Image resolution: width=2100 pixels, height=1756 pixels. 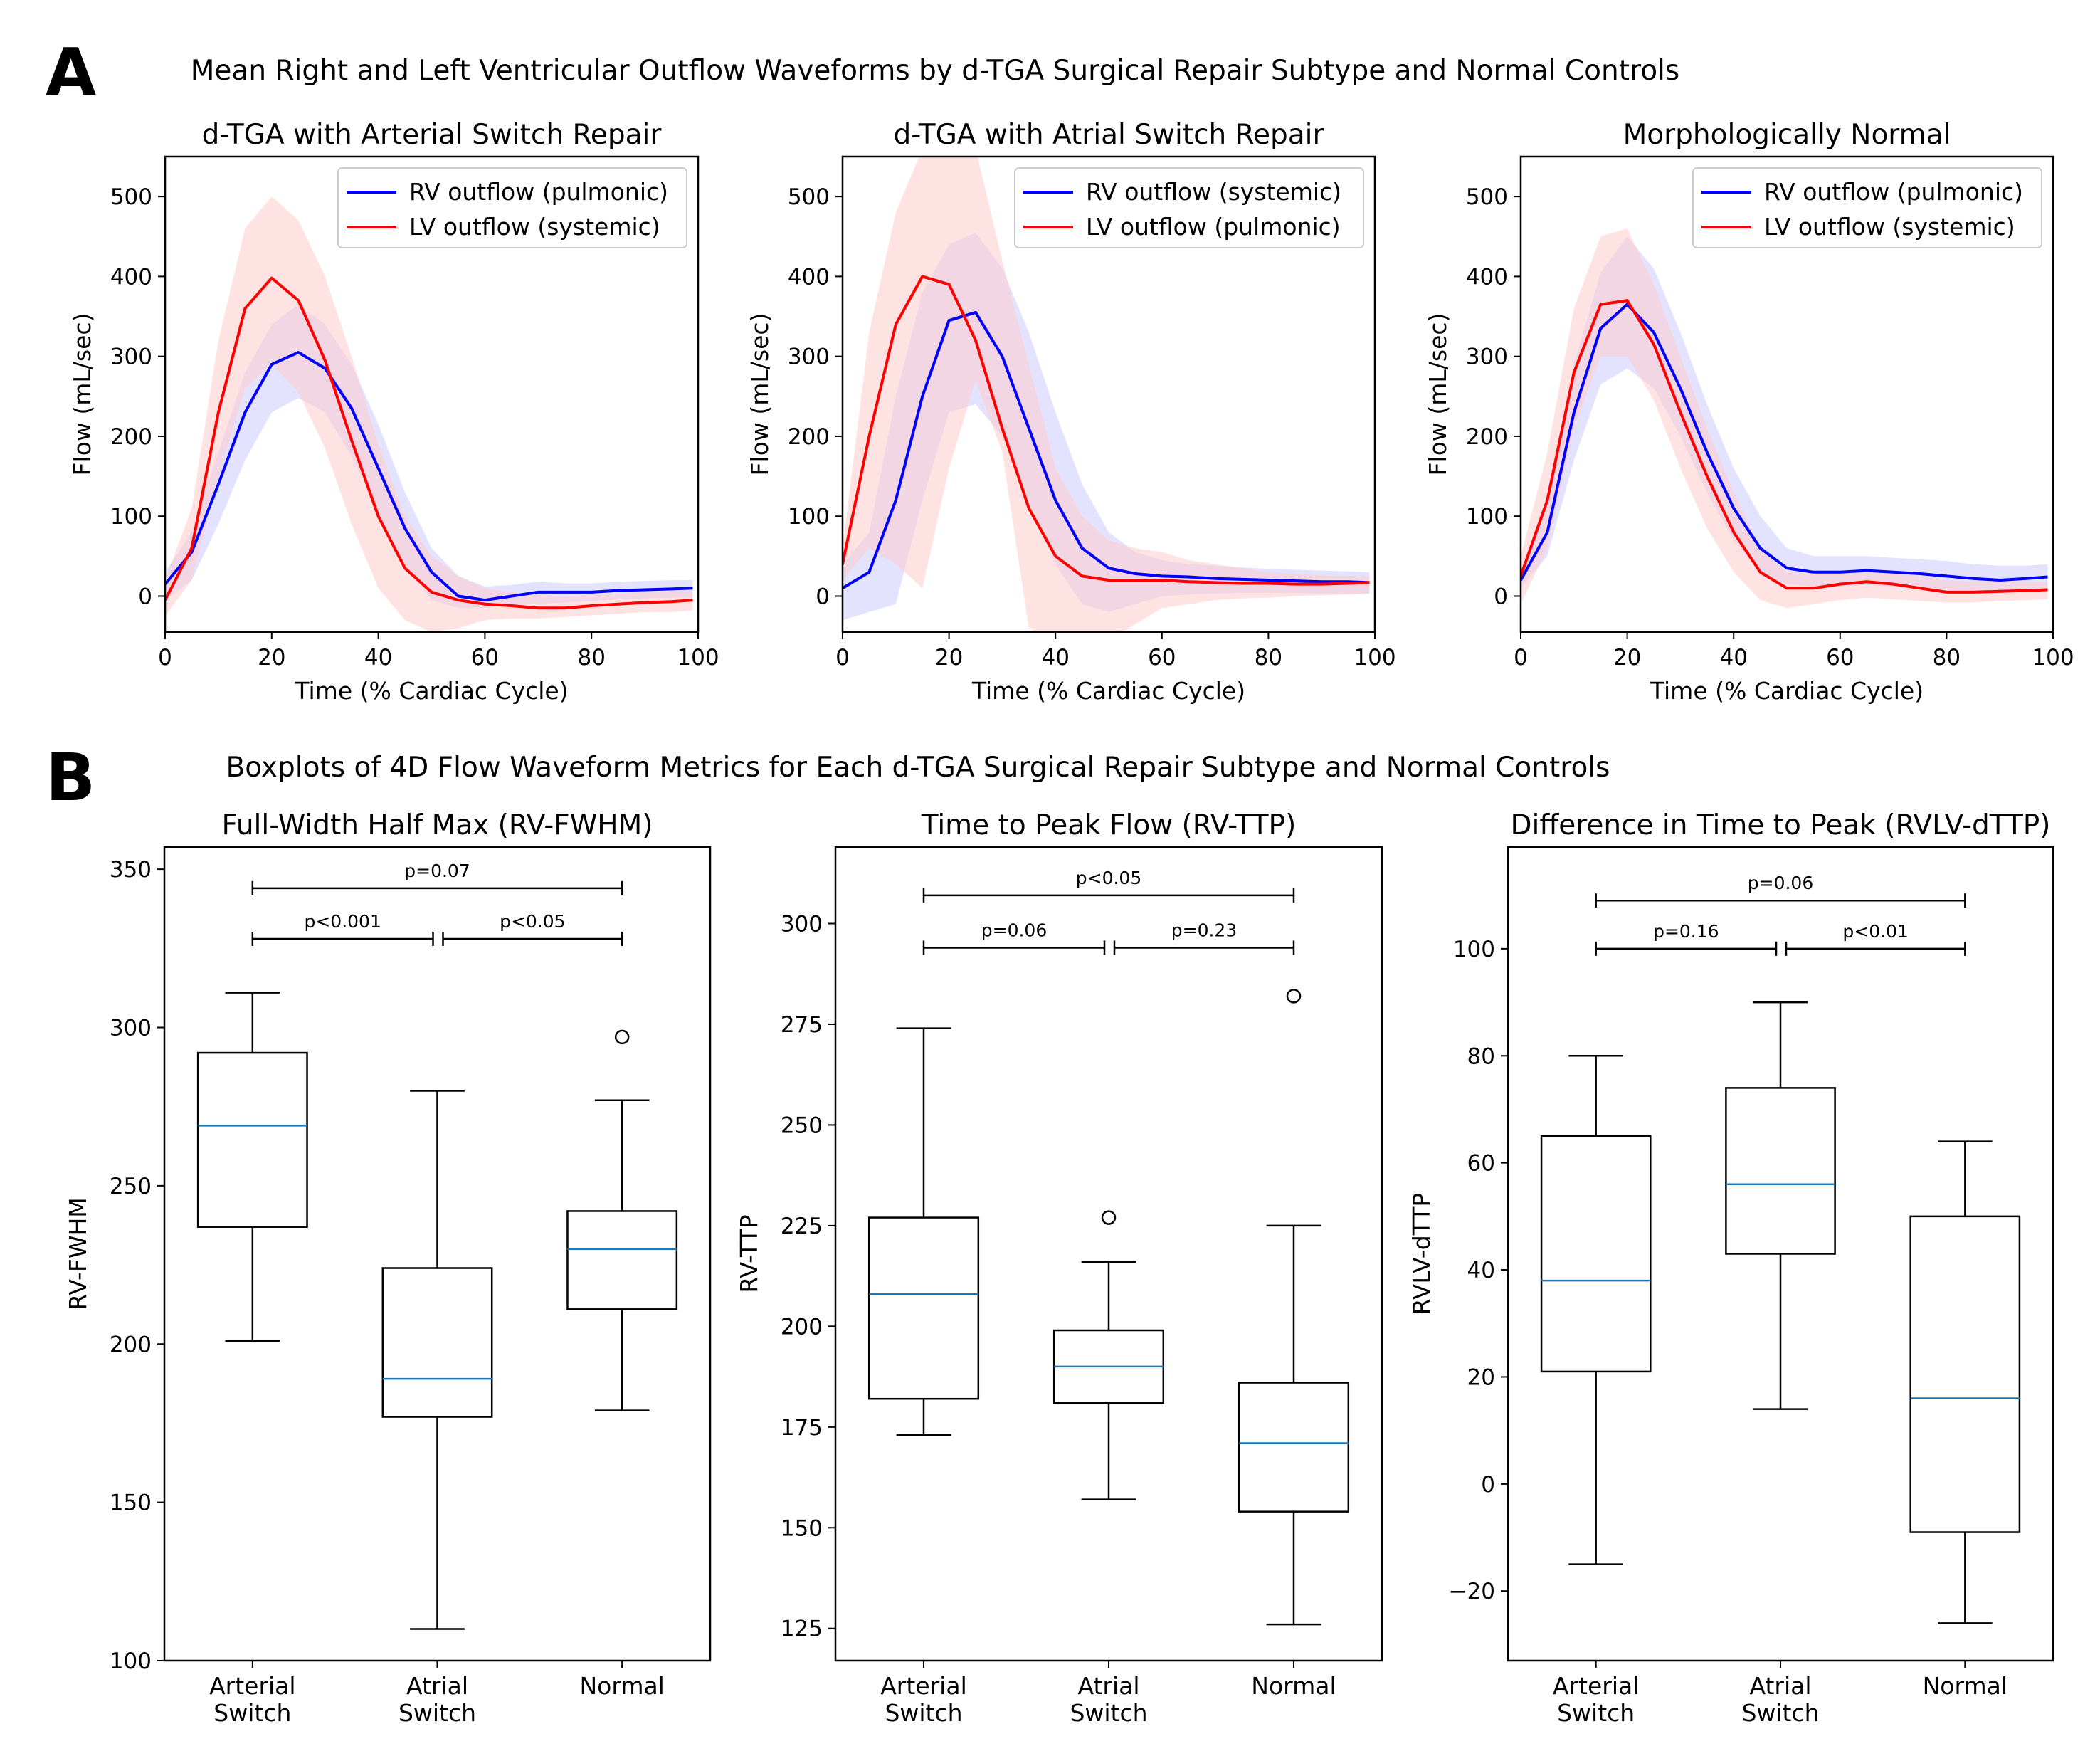 What do you see at coordinates (923, 1686) in the screenshot?
I see `category-label-line: Arterial` at bounding box center [923, 1686].